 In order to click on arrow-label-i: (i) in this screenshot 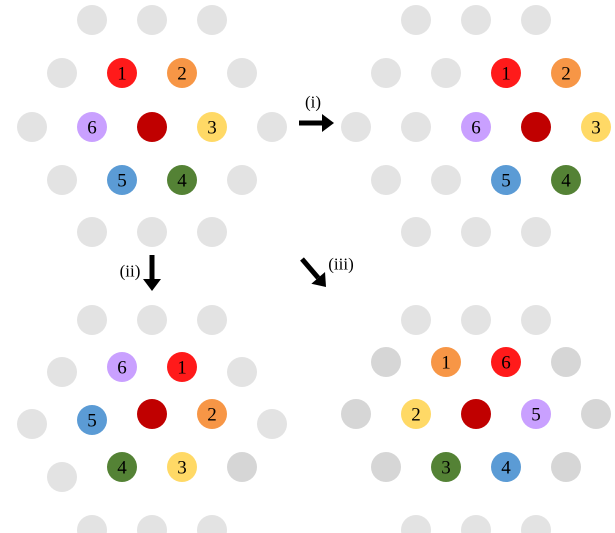, I will do `click(313, 102)`.